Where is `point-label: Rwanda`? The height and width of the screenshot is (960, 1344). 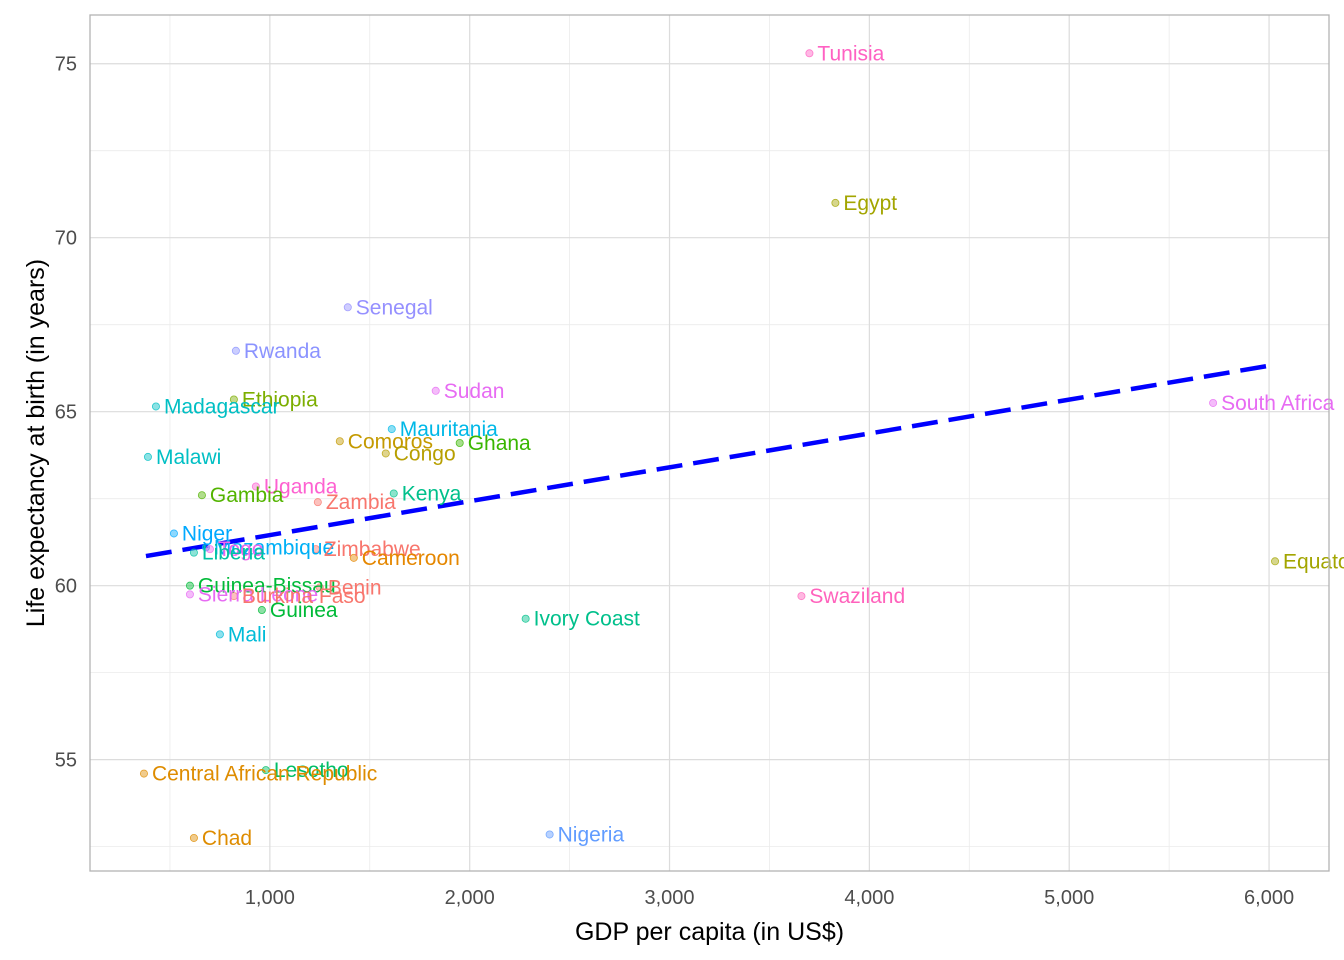
point-label: Rwanda is located at coordinates (282, 351).